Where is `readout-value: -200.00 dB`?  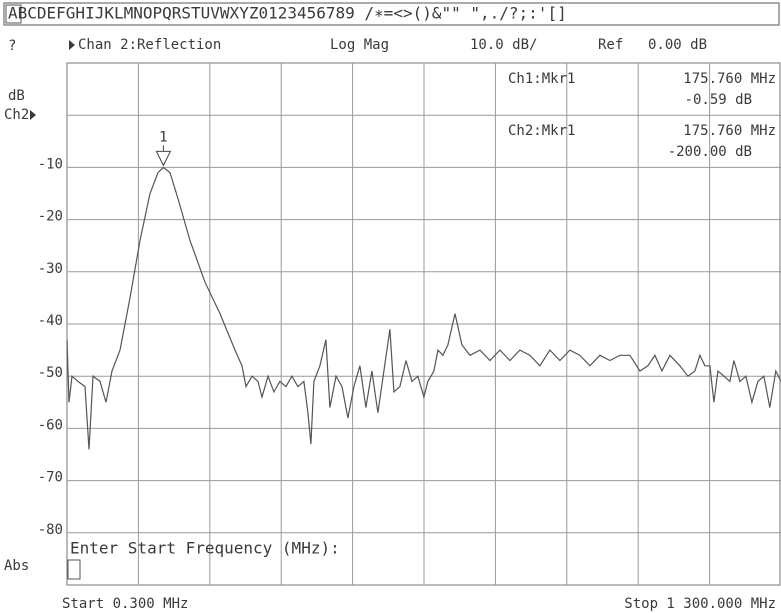
readout-value: -200.00 dB is located at coordinates (710, 152).